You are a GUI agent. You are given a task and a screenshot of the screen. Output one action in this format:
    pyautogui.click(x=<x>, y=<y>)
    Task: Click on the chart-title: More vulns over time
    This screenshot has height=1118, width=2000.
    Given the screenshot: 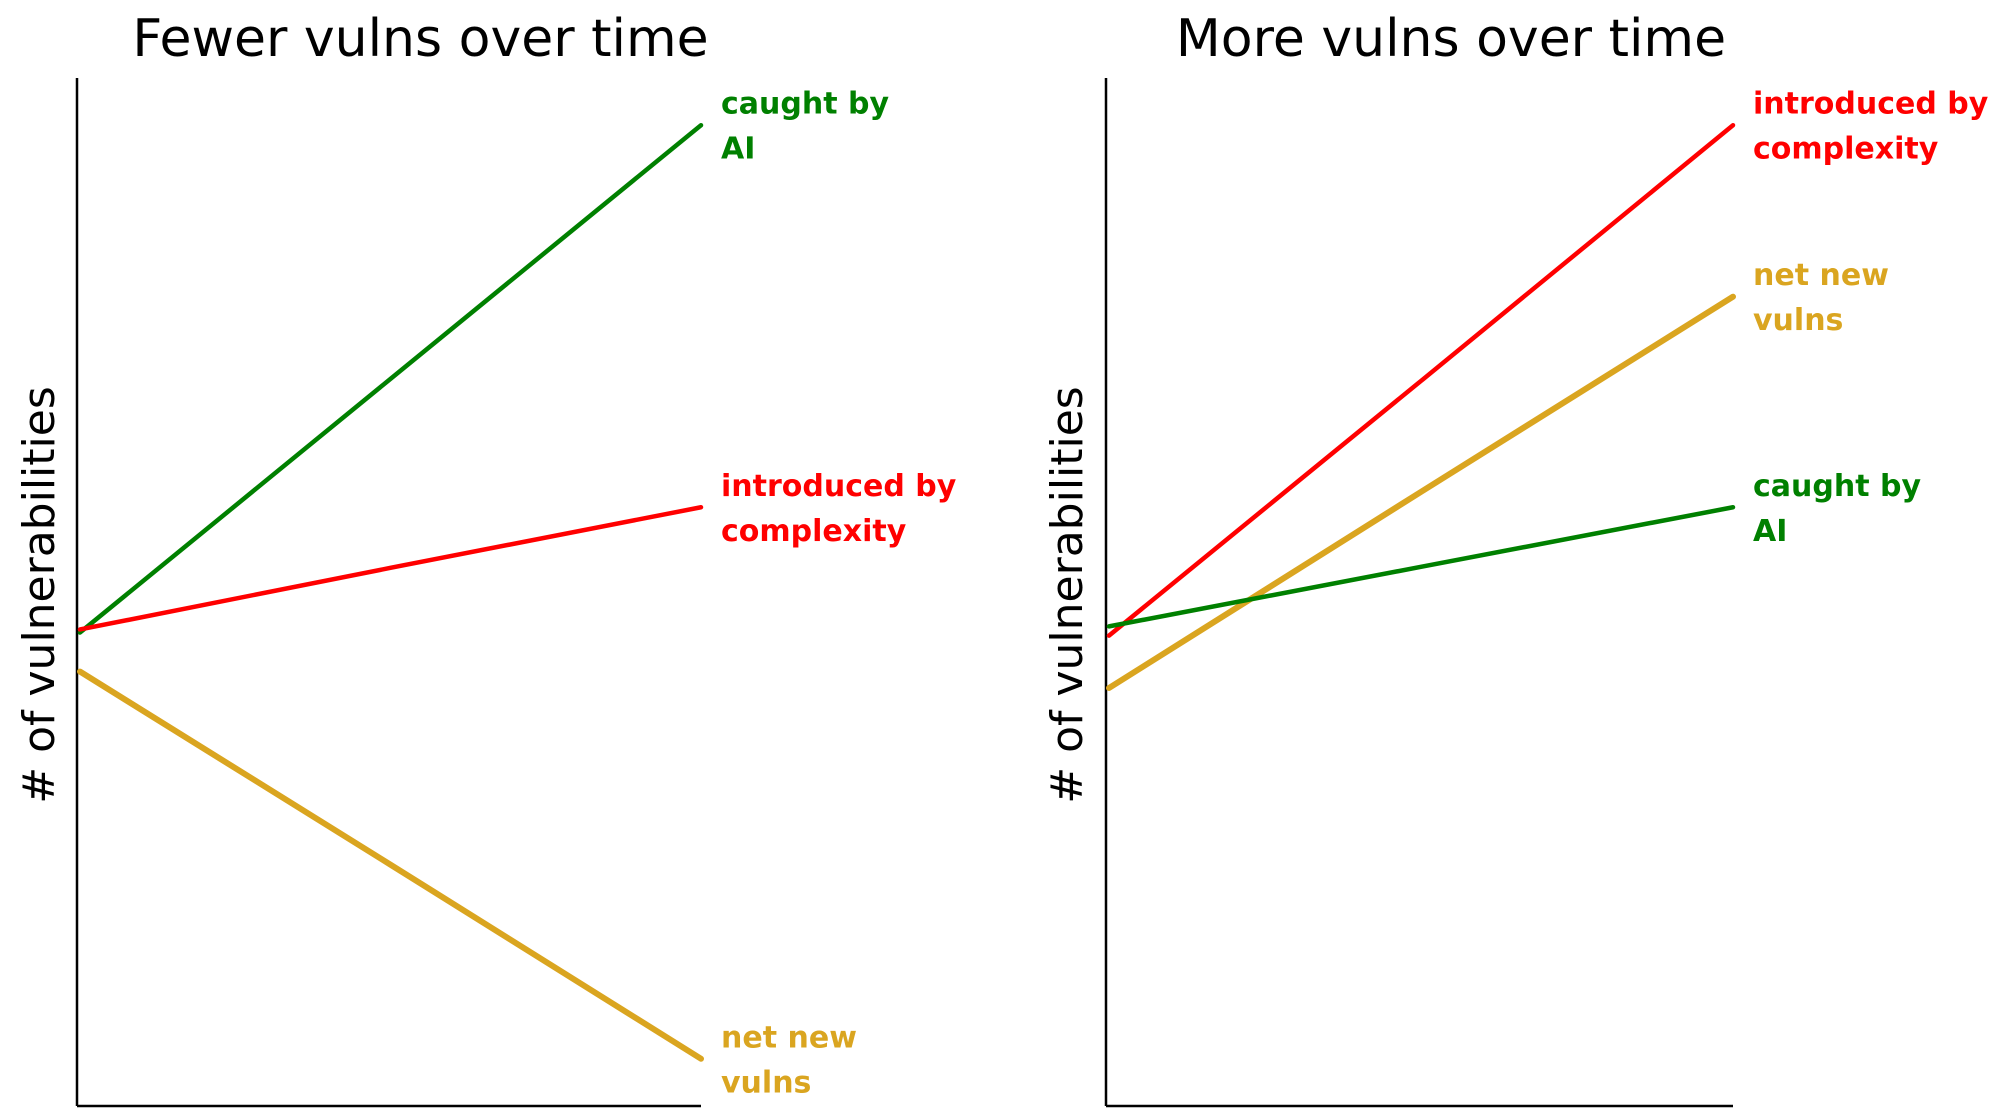 What is the action you would take?
    pyautogui.click(x=1451, y=39)
    